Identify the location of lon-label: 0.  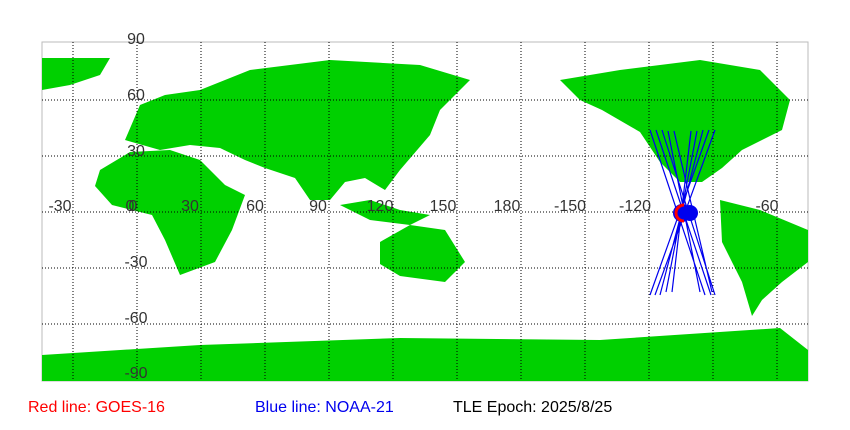
(130, 206).